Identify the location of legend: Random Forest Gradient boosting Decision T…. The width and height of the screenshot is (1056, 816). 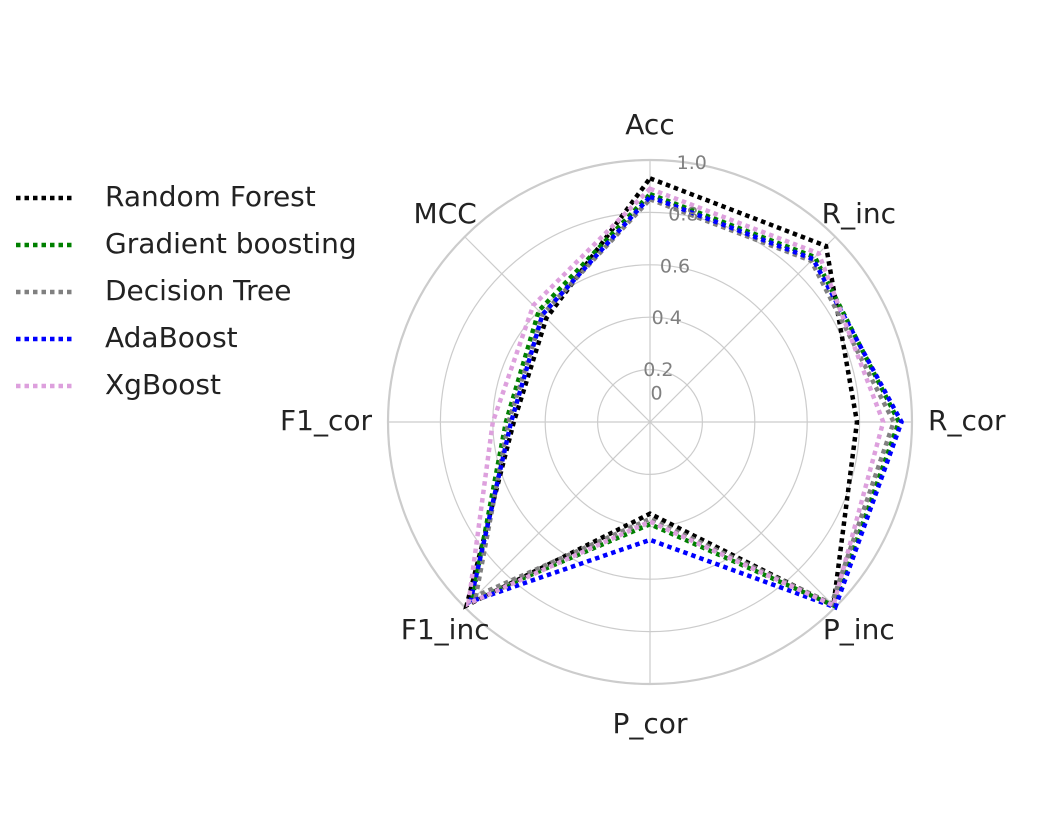
(186, 290).